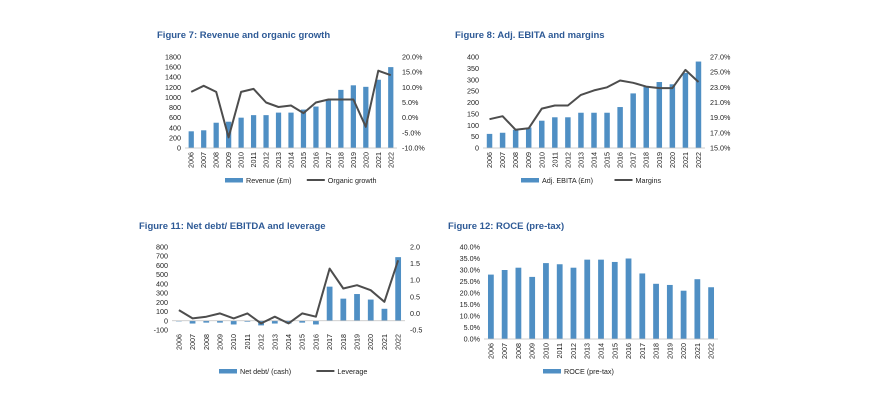 Image resolution: width=888 pixels, height=401 pixels. I want to click on bar-2010, so click(233, 322).